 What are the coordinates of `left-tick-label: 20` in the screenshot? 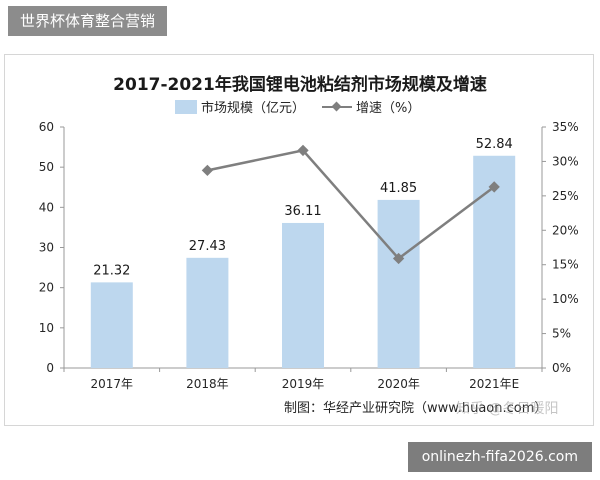 It's located at (46, 288).